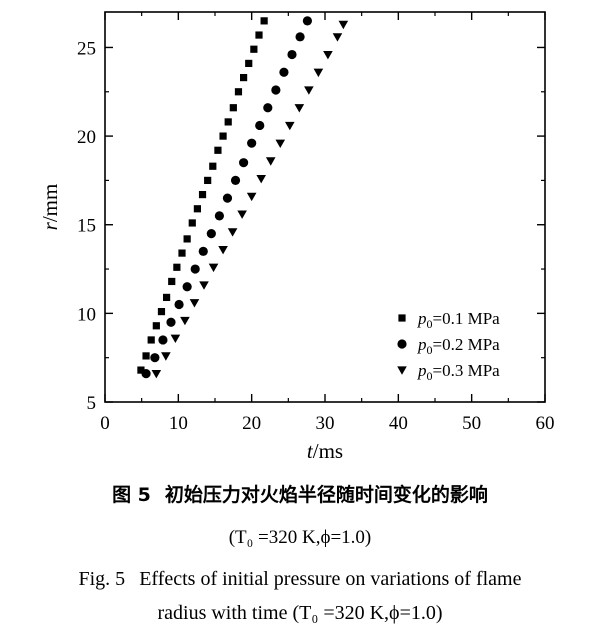 Image resolution: width=600 pixels, height=634 pixels. What do you see at coordinates (105, 423) in the screenshot?
I see `x-tick-label: 0` at bounding box center [105, 423].